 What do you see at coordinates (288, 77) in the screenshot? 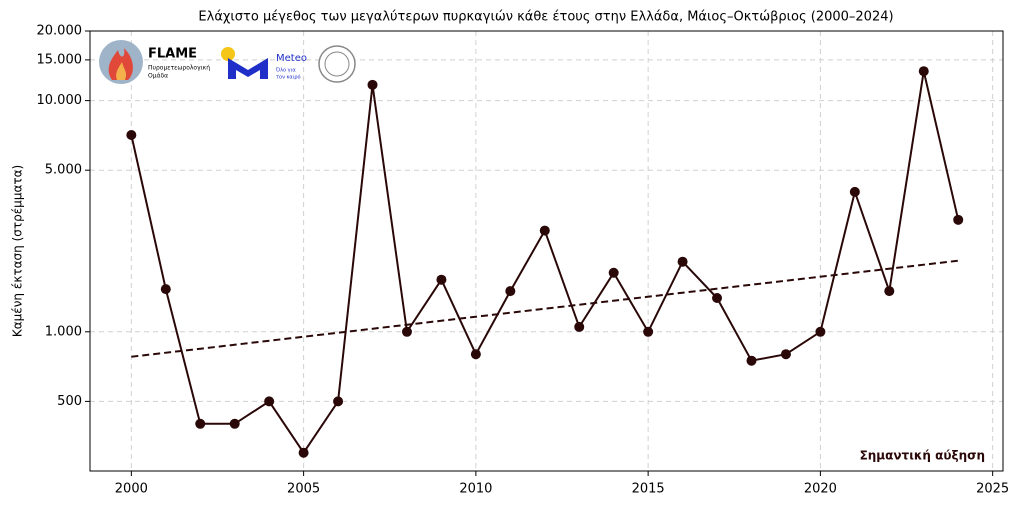
I see `logo-text: τον καιρό` at bounding box center [288, 77].